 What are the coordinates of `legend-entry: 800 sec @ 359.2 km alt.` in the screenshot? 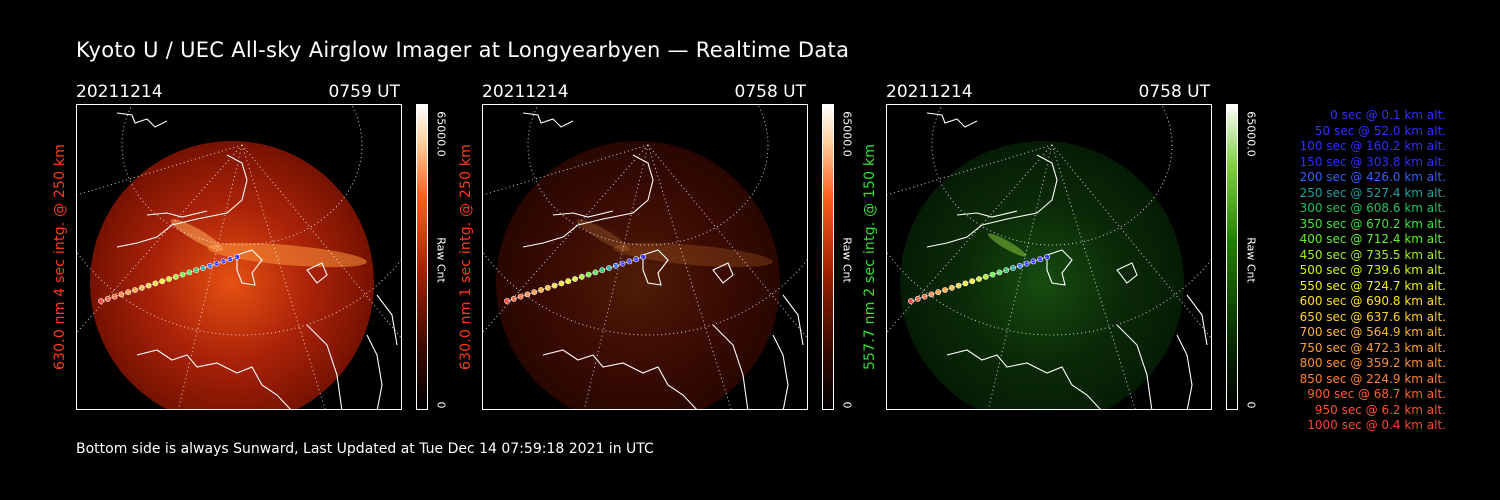 It's located at (1372, 363).